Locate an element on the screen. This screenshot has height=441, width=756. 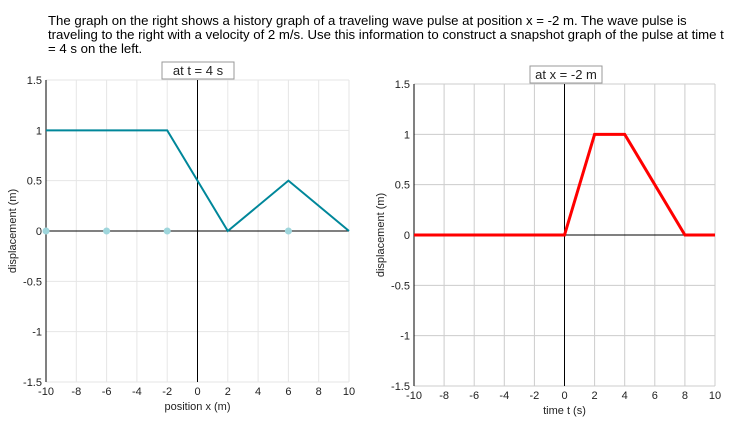
x-axis-label: time t (s) is located at coordinates (564, 411).